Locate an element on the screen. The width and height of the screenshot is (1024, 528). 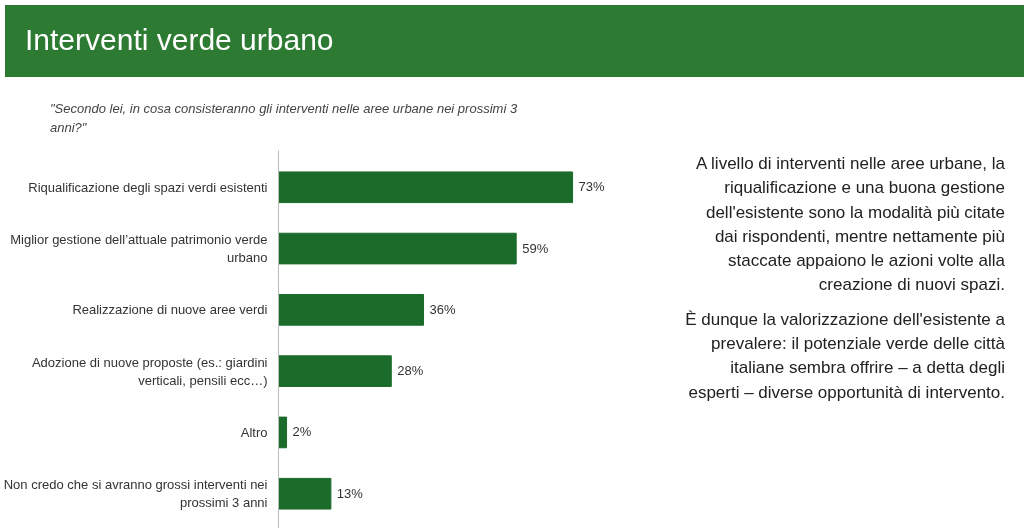
data-label: 13% is located at coordinates (350, 493).